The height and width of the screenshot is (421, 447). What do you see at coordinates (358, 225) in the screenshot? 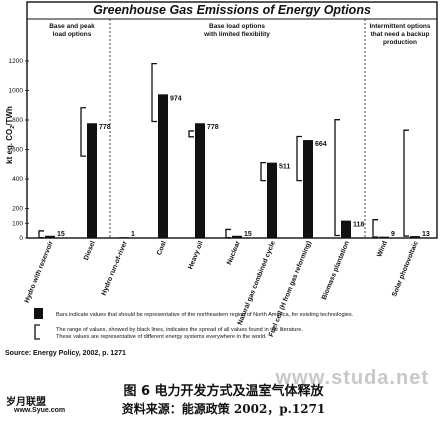
I see `value-label: 118` at bounding box center [358, 225].